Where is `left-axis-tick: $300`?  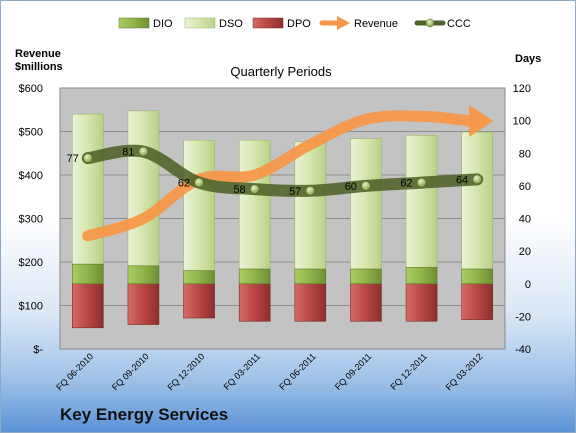 left-axis-tick: $300 is located at coordinates (31, 220).